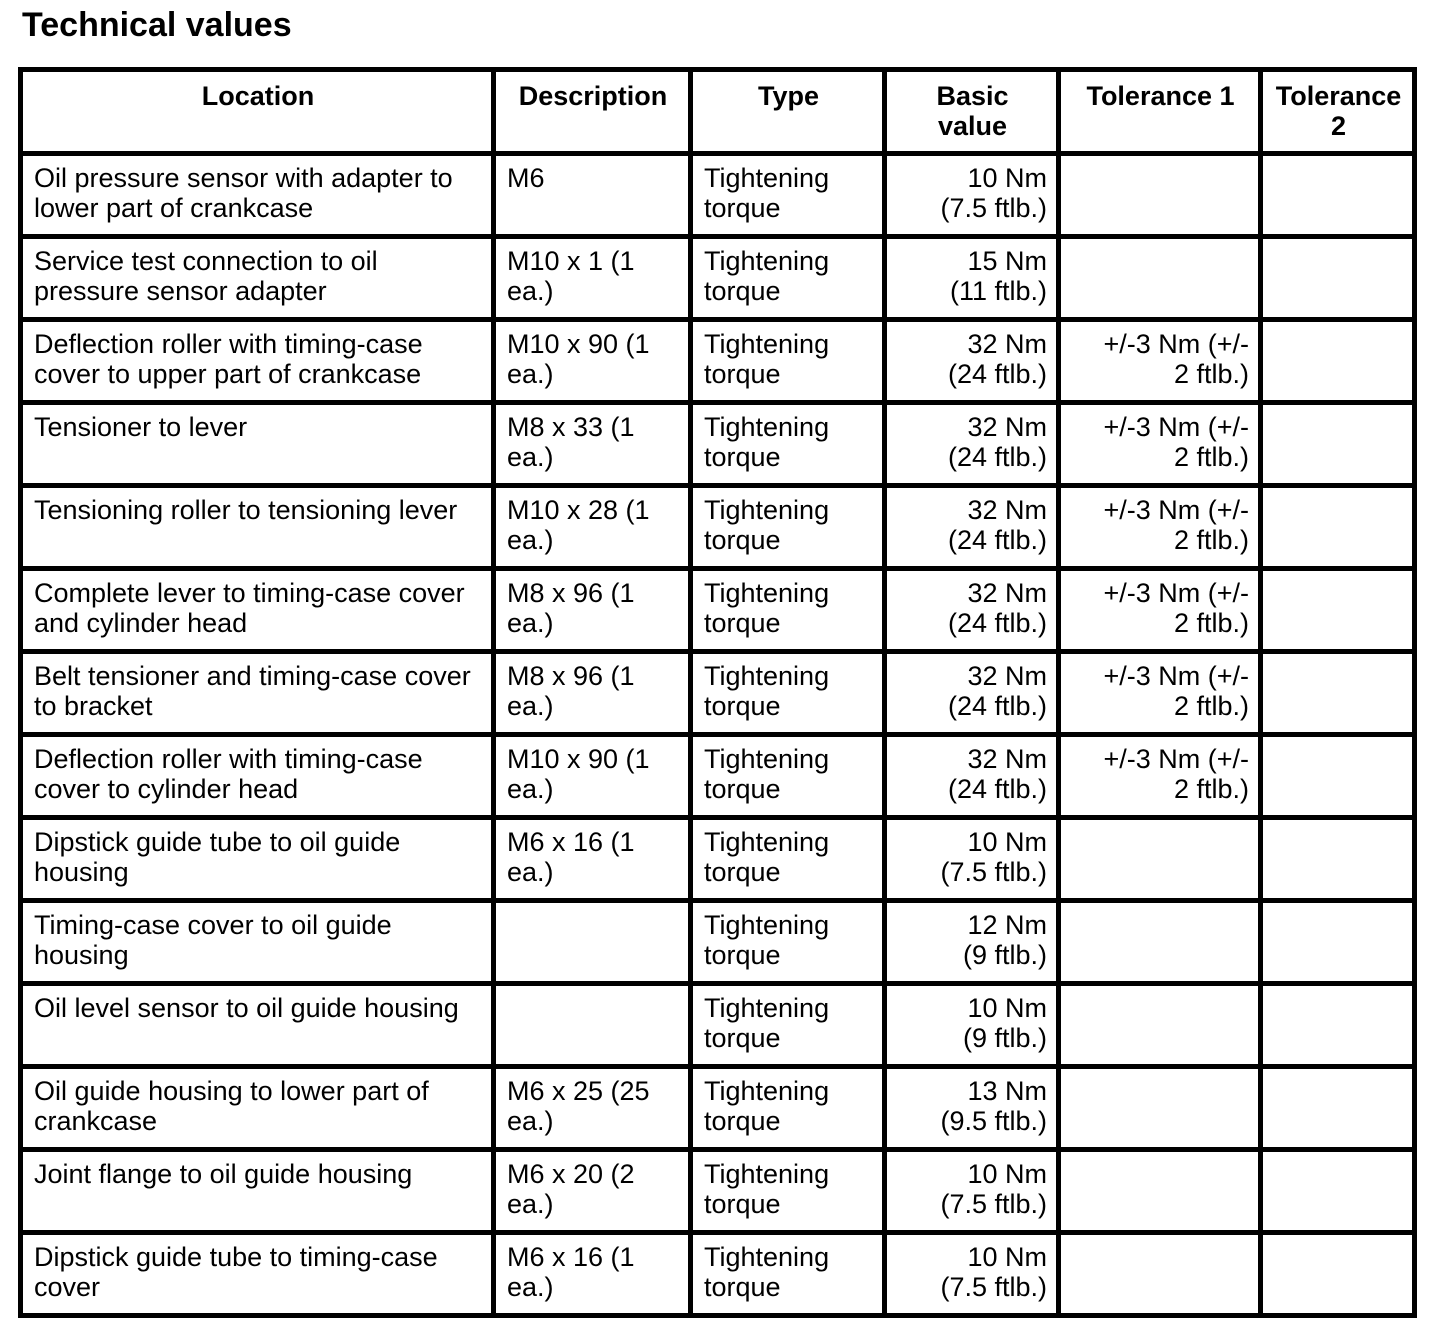 The width and height of the screenshot is (1456, 1344). Describe the element at coordinates (971, 1025) in the screenshot. I see `cell-basic-value: 10 Nm (9 ftlb.)` at that location.